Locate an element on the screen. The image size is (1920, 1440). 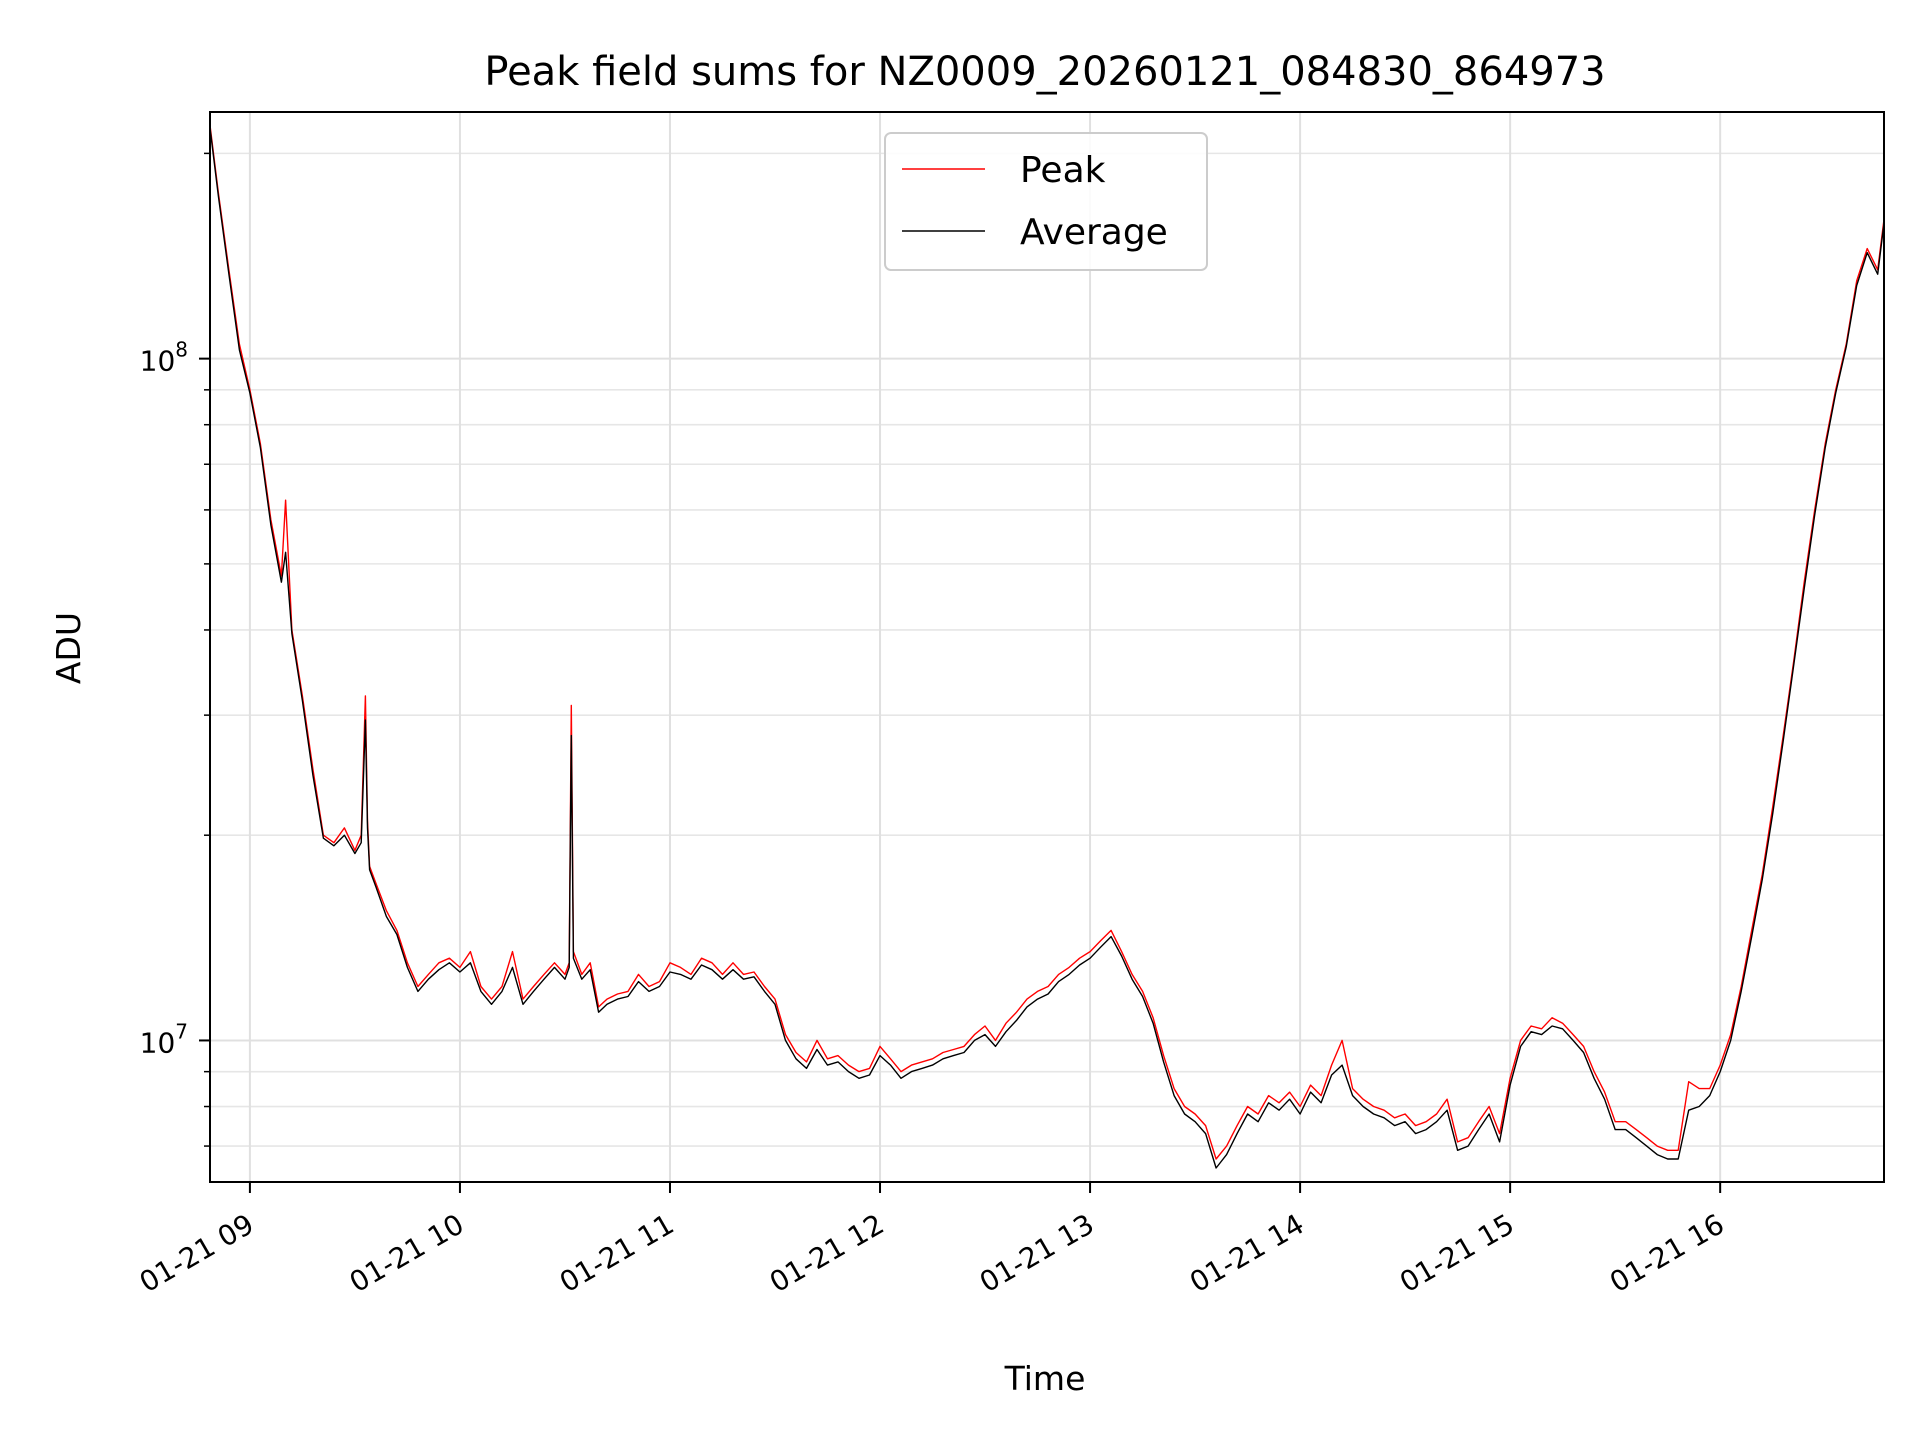
legend: Peak Average is located at coordinates (1046, 201).